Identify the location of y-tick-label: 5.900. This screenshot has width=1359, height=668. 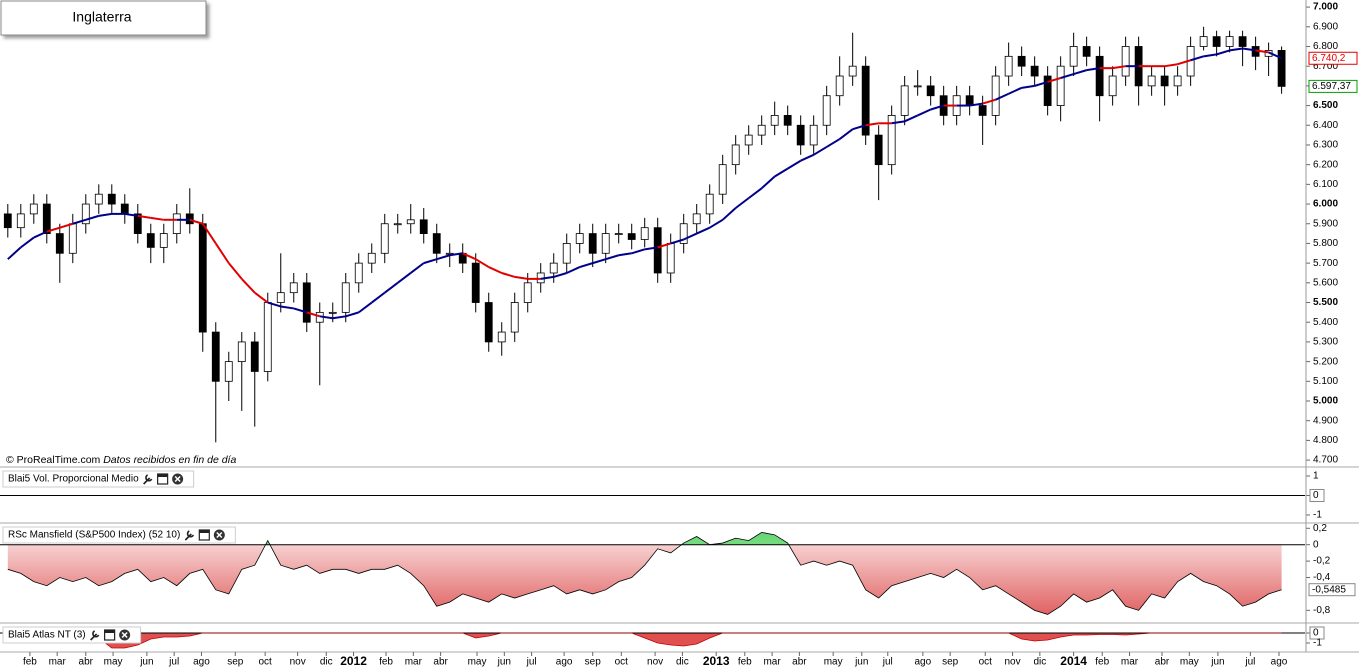
(1325, 223).